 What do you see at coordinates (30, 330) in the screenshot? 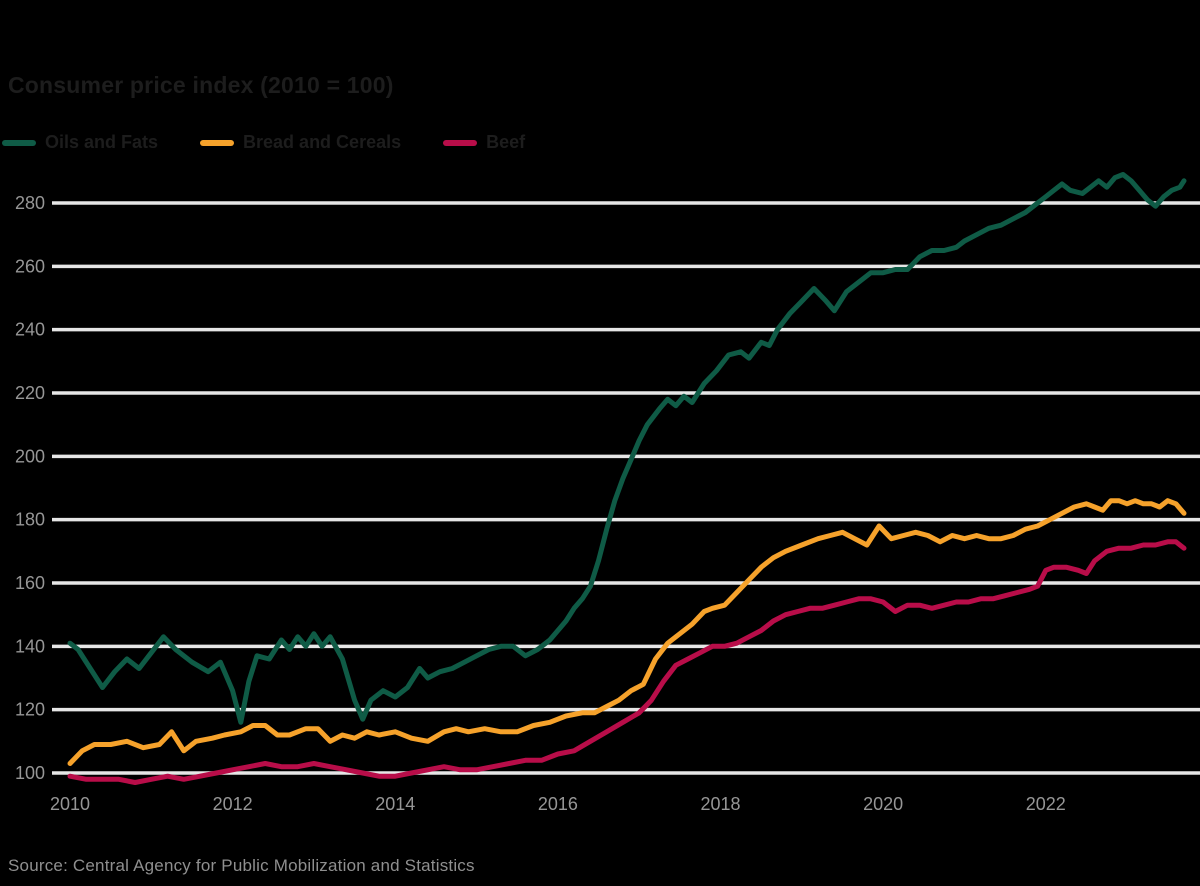
I see `y-axis-tick-label: 240` at bounding box center [30, 330].